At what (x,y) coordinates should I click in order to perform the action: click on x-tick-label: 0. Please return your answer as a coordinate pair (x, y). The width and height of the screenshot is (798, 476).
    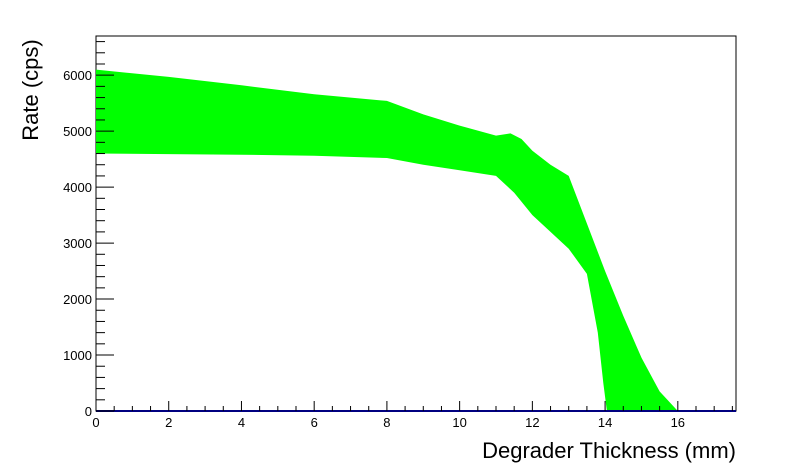
    Looking at the image, I should click on (95, 422).